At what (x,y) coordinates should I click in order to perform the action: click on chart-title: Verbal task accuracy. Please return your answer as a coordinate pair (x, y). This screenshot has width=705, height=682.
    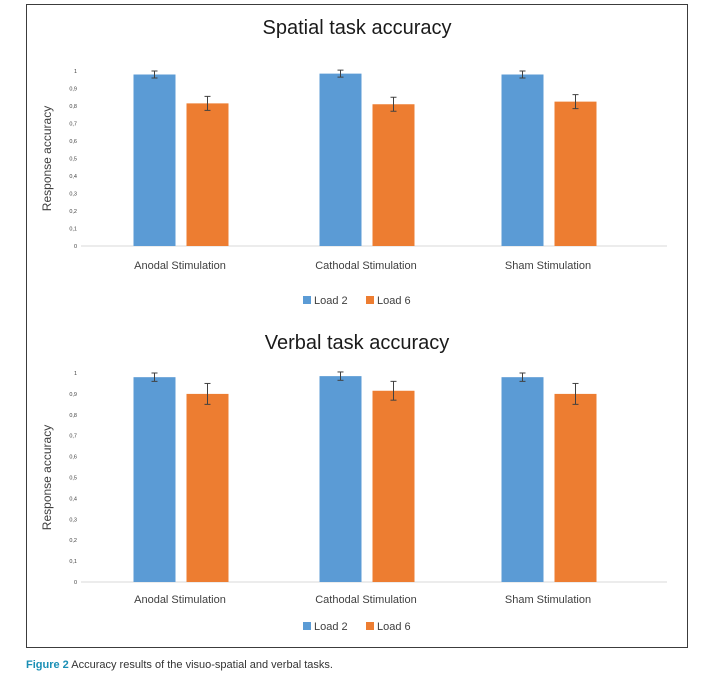
    Looking at the image, I should click on (357, 343).